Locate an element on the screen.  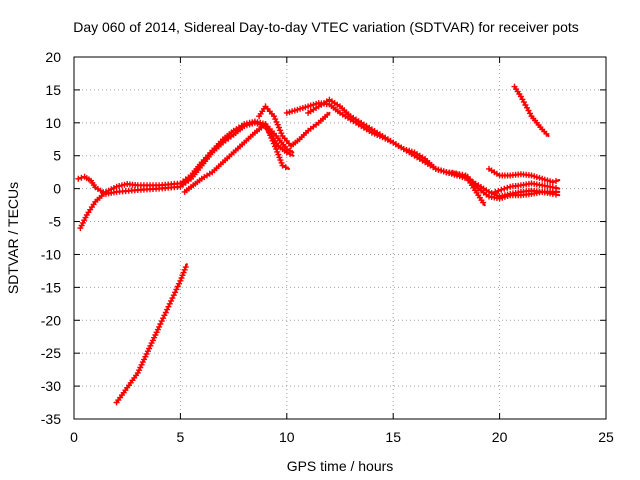
series-points-arc-i is located at coordinates (522, 175).